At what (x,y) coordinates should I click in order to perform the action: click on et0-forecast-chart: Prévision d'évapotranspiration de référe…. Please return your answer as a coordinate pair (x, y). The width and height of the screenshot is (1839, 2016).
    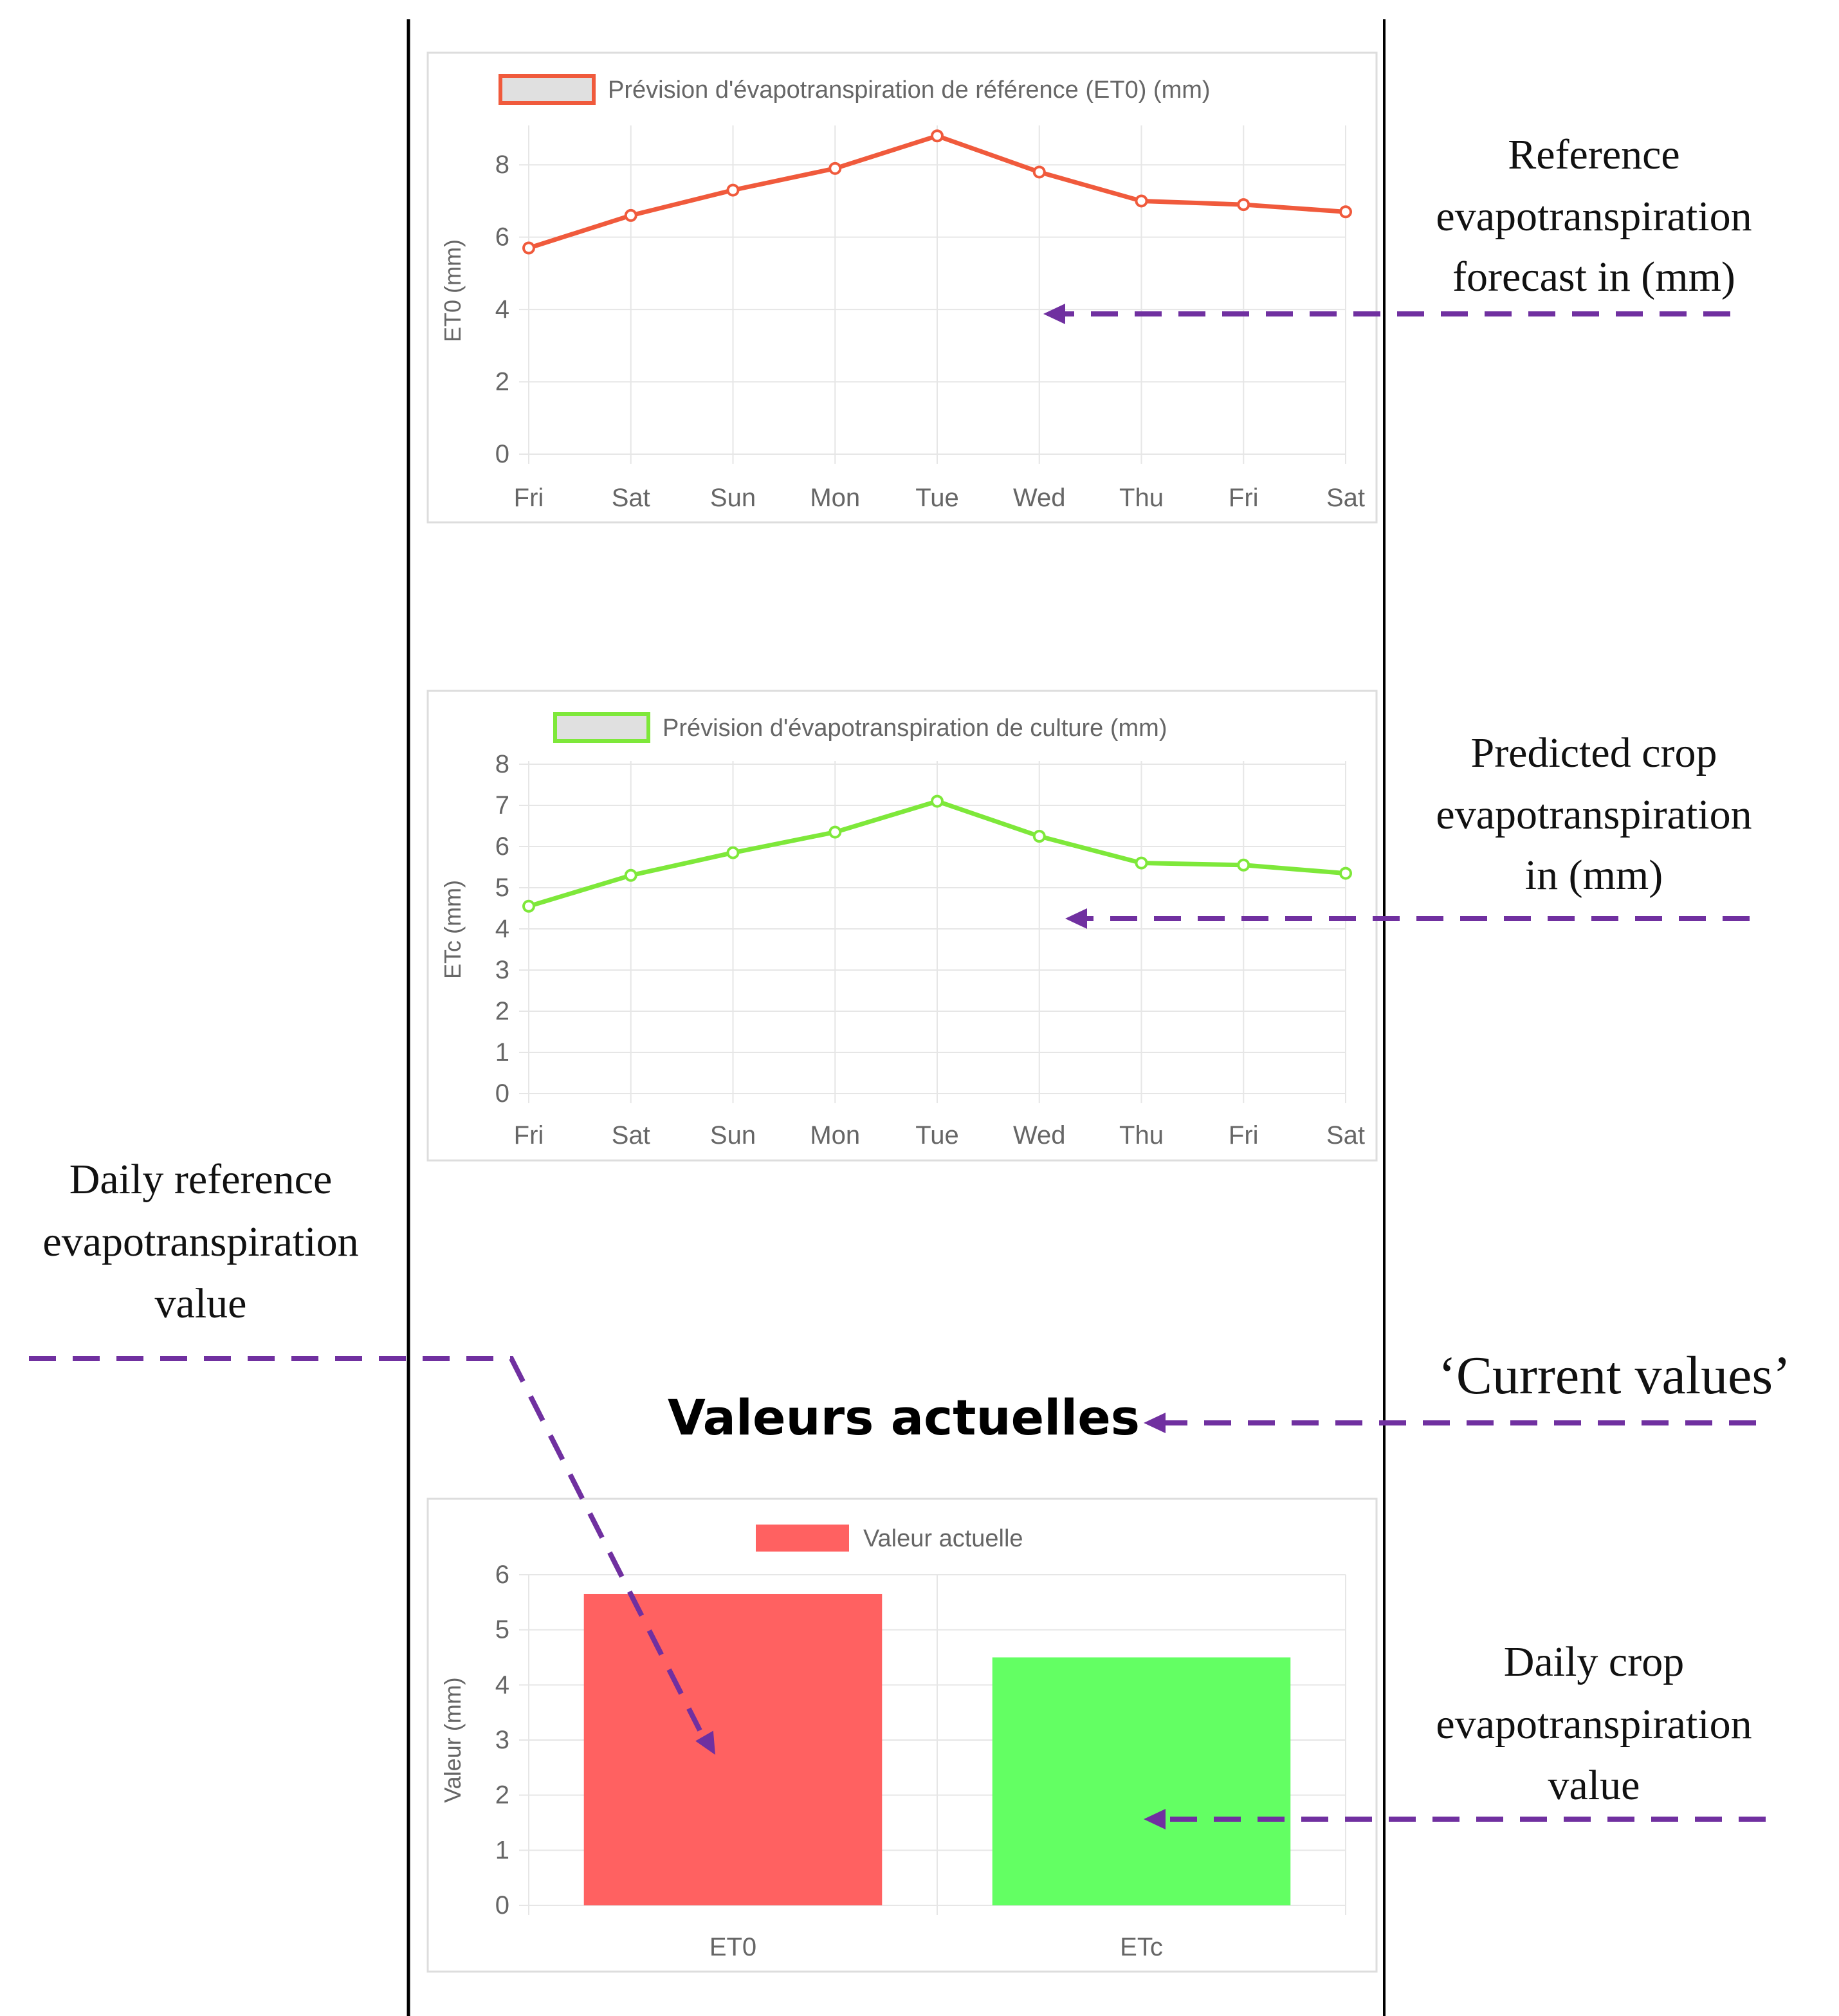
    Looking at the image, I should click on (902, 287).